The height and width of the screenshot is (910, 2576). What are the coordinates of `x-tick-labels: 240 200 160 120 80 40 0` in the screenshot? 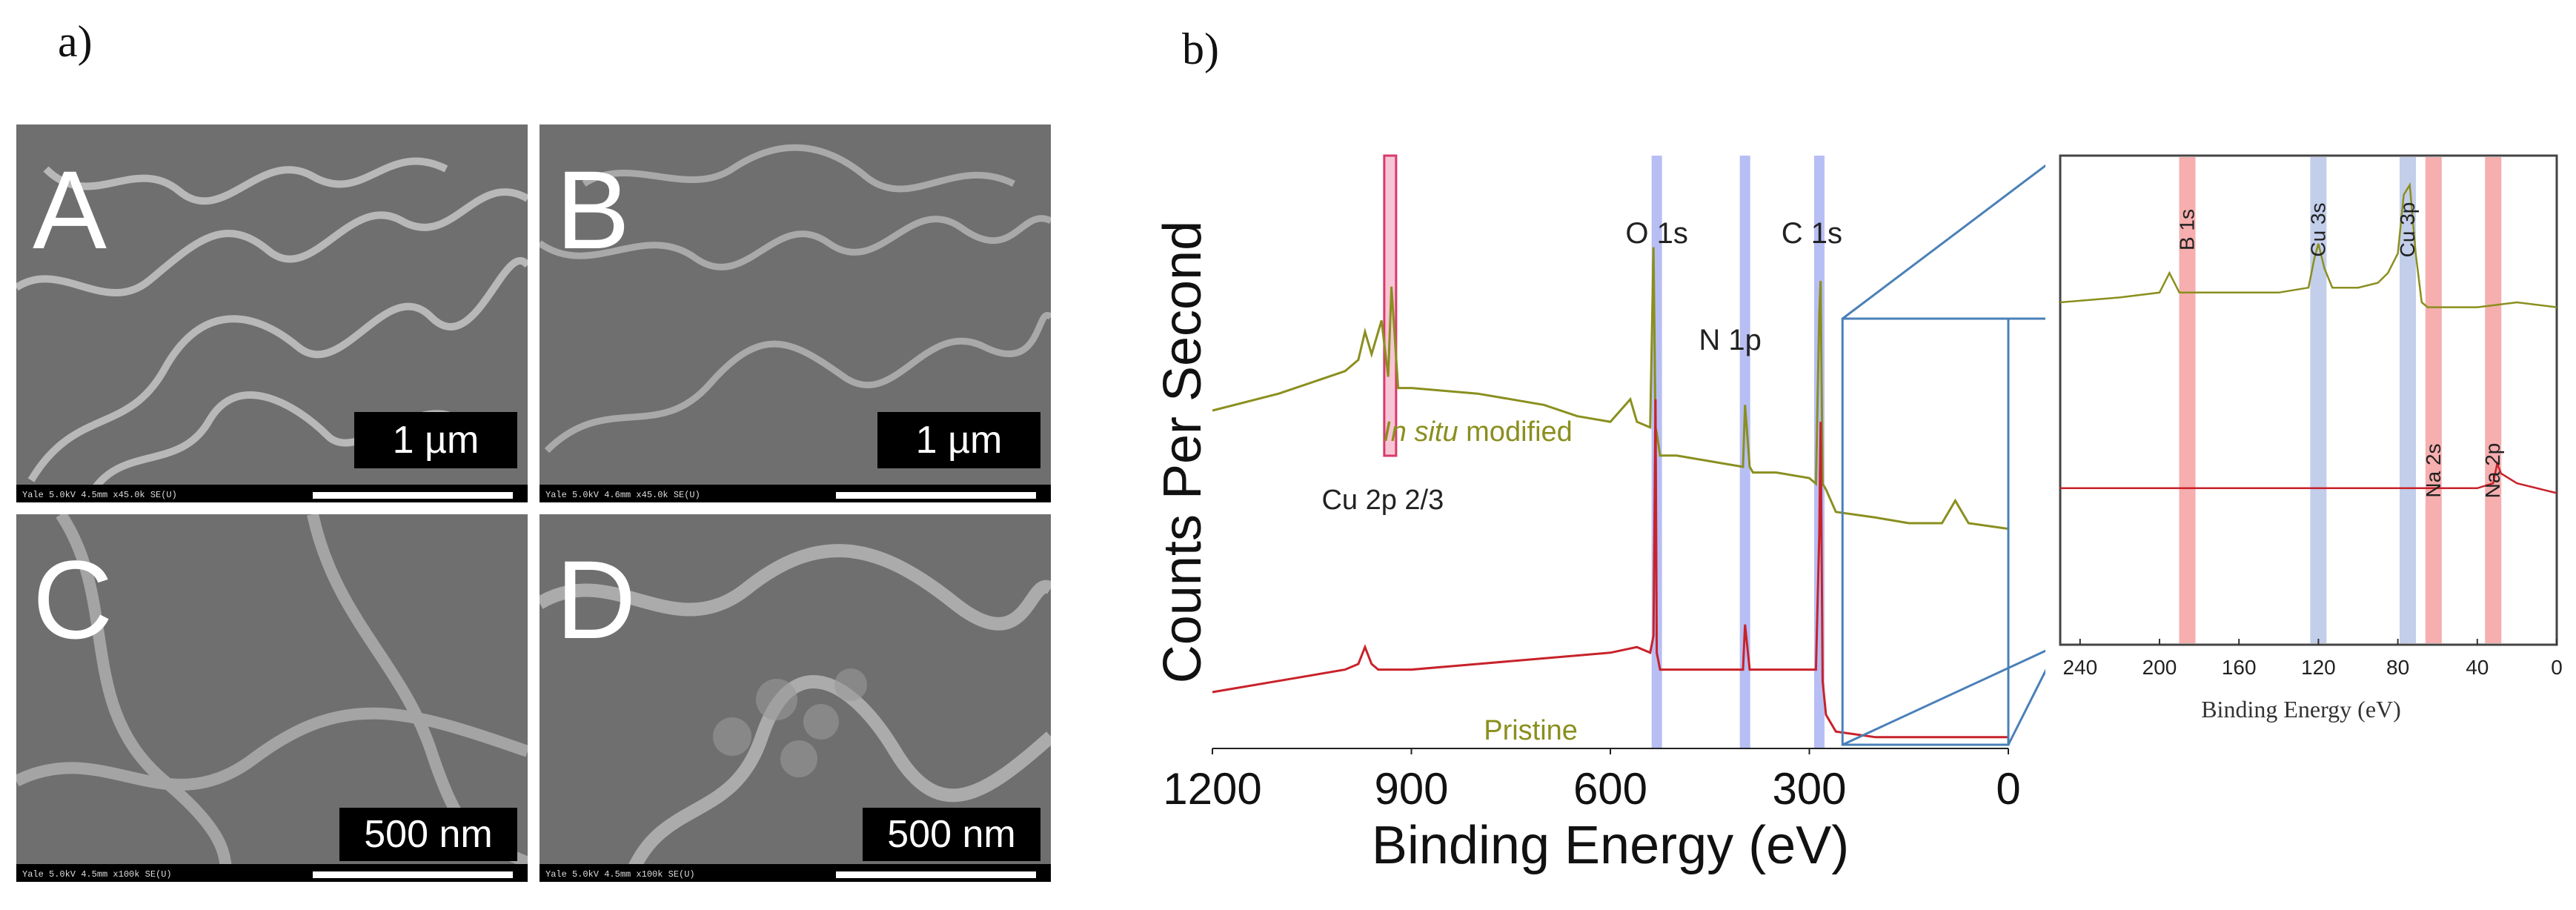 It's located at (2312, 659).